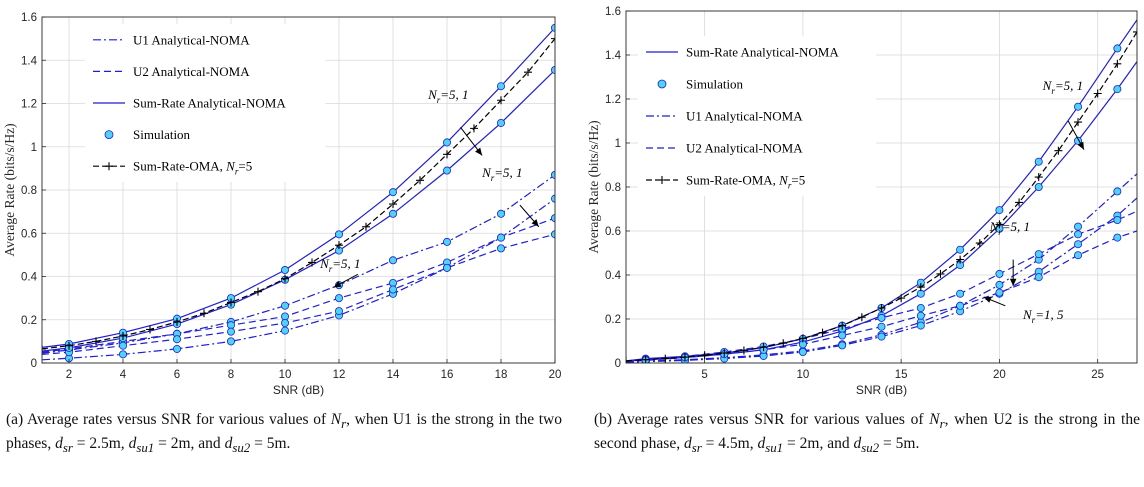 The width and height of the screenshot is (1144, 487). What do you see at coordinates (662, 180) in the screenshot?
I see `legend-plus` at bounding box center [662, 180].